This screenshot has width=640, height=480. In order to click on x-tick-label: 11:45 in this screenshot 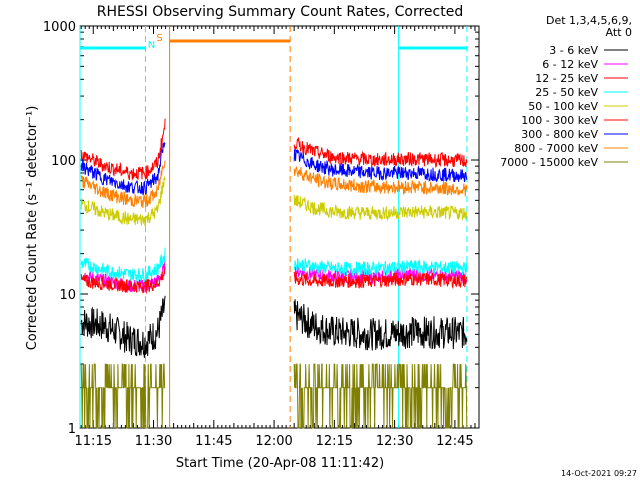, I will do `click(213, 441)`.